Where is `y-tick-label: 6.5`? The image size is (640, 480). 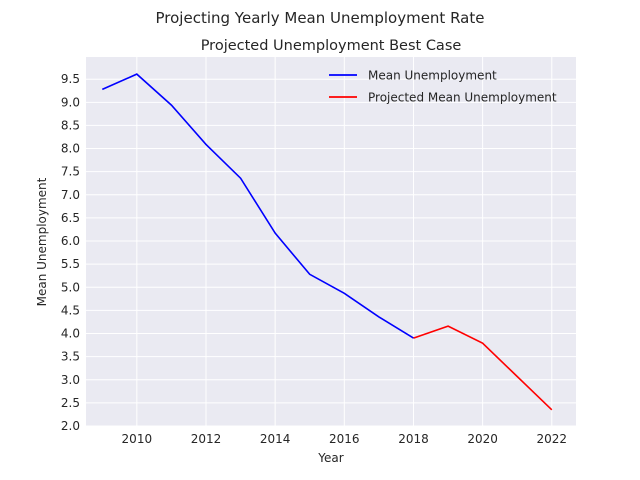 y-tick-label: 6.5 is located at coordinates (70, 218).